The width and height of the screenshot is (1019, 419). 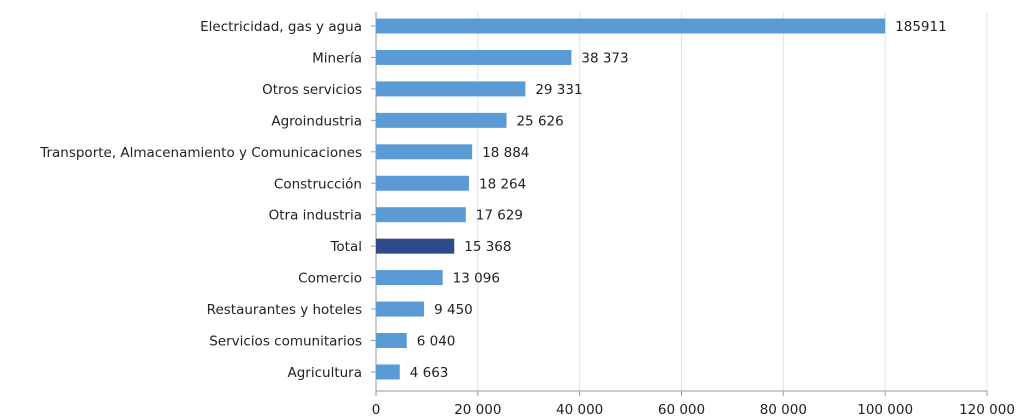 I want to click on data-label: 18 884, so click(x=505, y=153).